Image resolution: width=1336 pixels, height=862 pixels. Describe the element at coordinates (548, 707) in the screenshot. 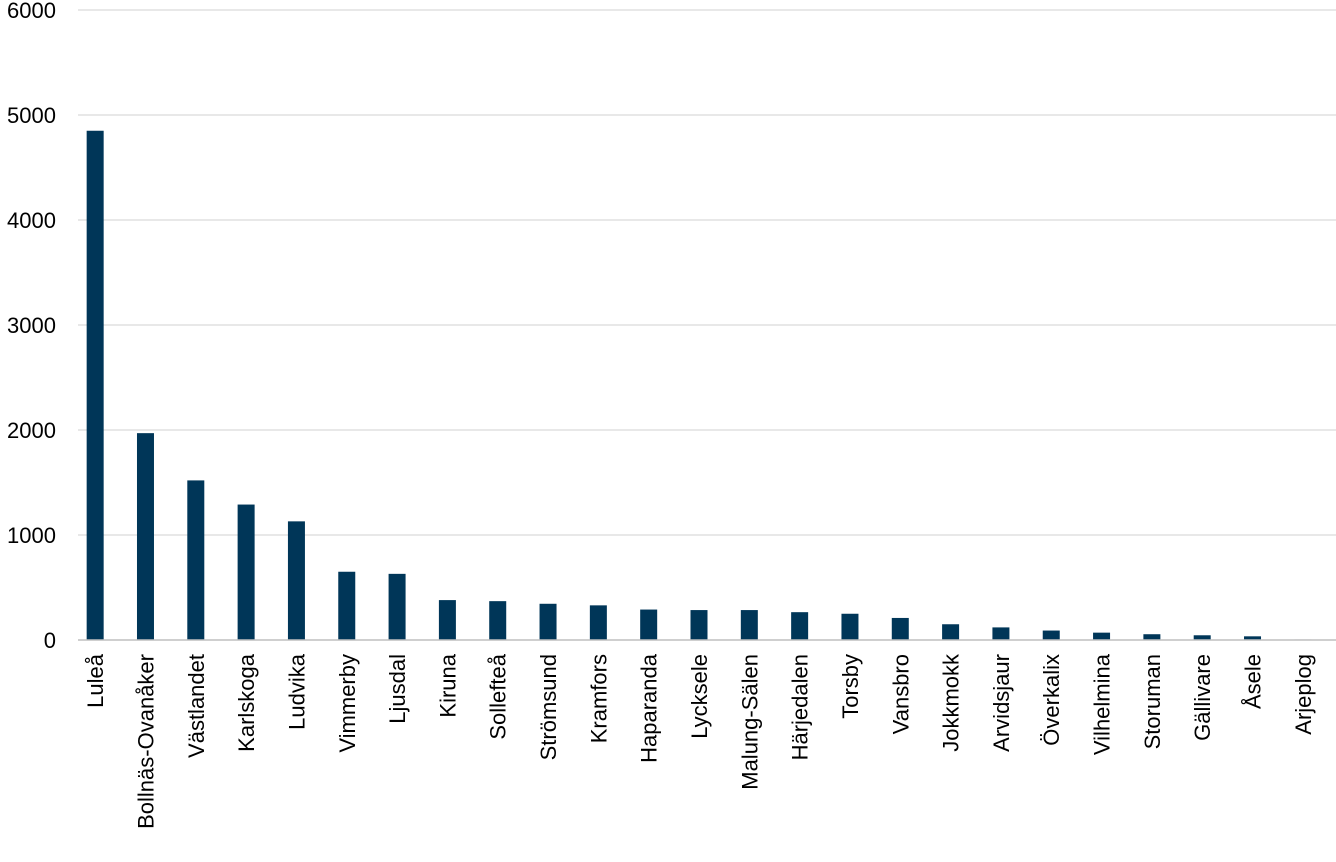

I see `x-tick-label: Strömsund` at that location.